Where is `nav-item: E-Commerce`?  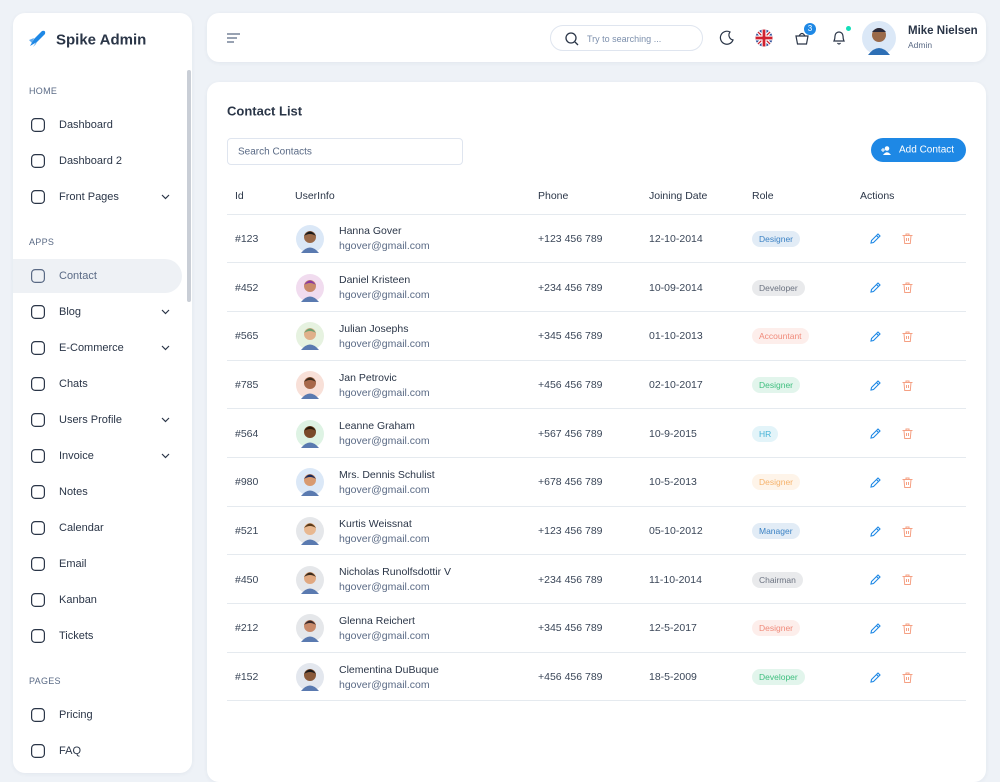
nav-item: E-Commerce is located at coordinates (97, 348).